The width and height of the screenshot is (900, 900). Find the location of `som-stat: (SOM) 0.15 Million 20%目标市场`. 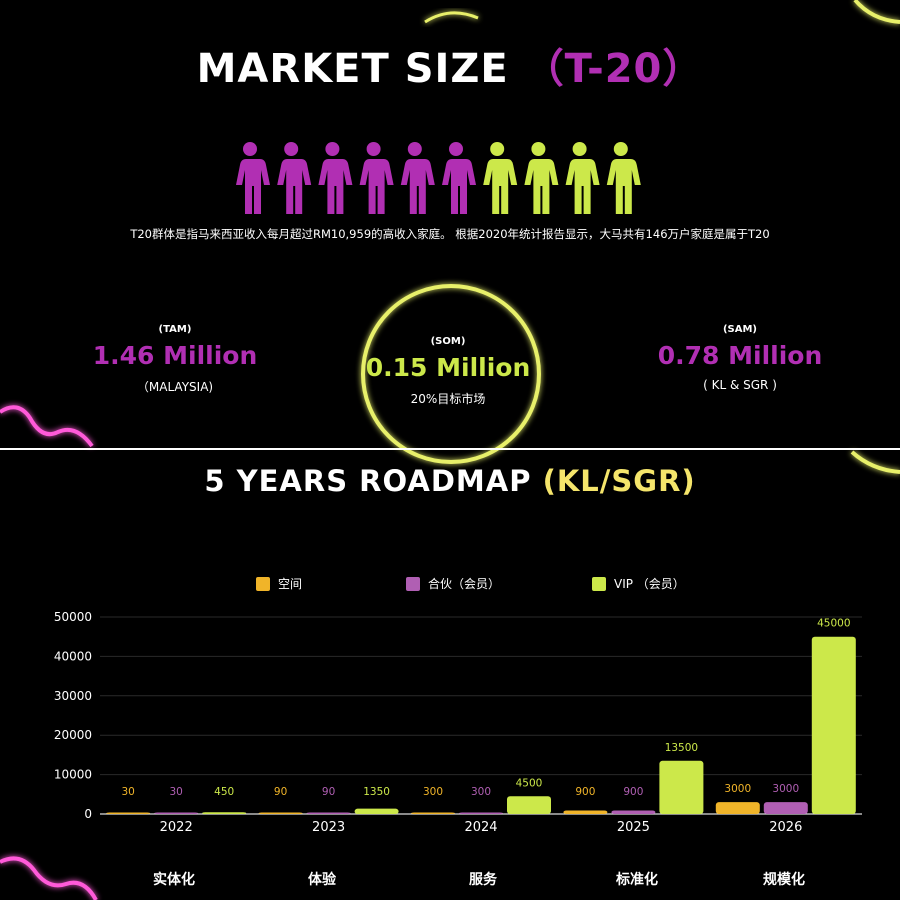

som-stat: (SOM) 0.15 Million 20%目标市场 is located at coordinates (448, 371).